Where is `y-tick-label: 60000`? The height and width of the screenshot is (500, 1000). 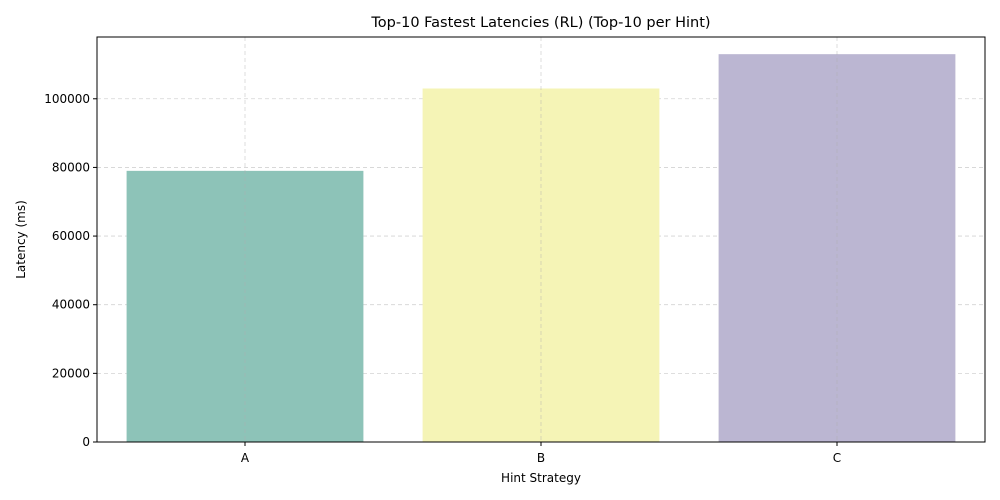
y-tick-label: 60000 is located at coordinates (71, 236).